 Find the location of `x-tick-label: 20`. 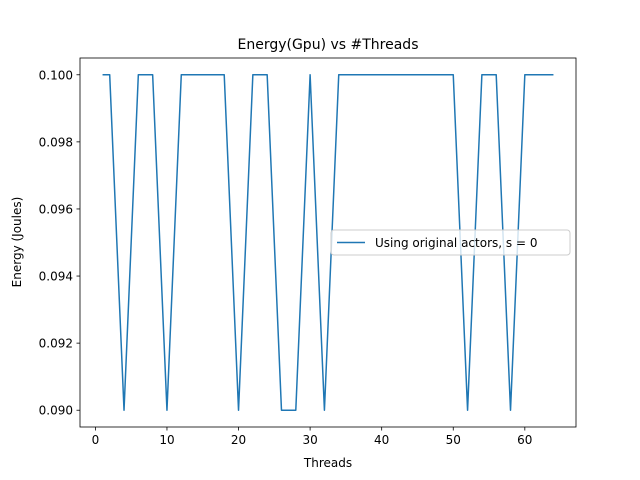

x-tick-label: 20 is located at coordinates (238, 440).